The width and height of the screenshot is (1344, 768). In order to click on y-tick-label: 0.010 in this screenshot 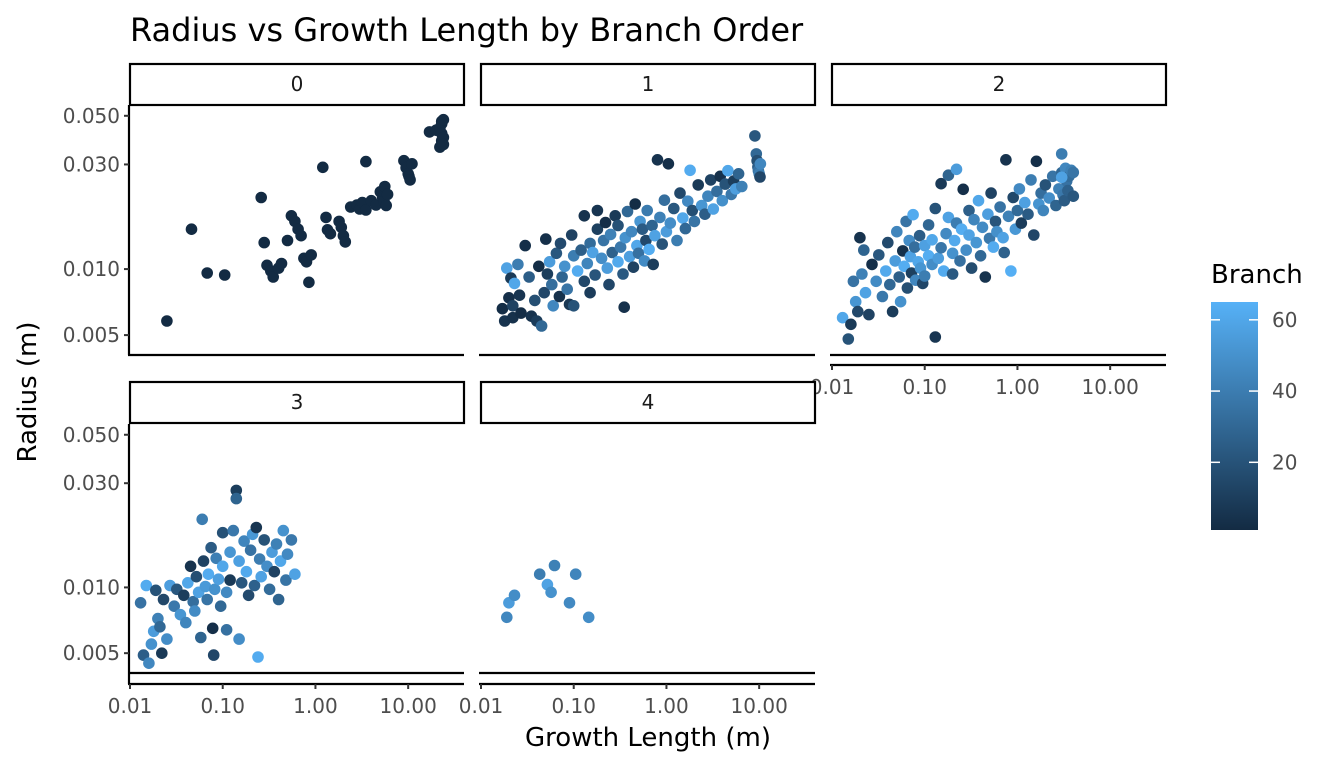, I will do `click(91, 587)`.